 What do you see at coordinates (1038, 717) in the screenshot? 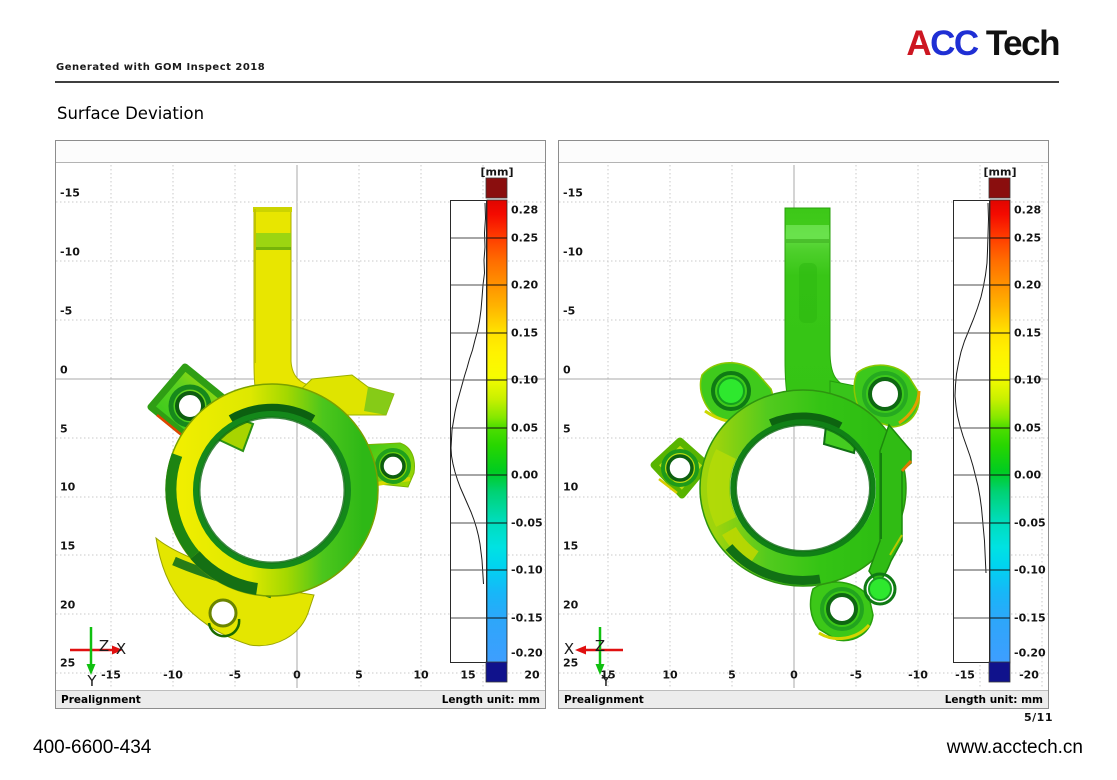
I see `page-number: 5/11` at bounding box center [1038, 717].